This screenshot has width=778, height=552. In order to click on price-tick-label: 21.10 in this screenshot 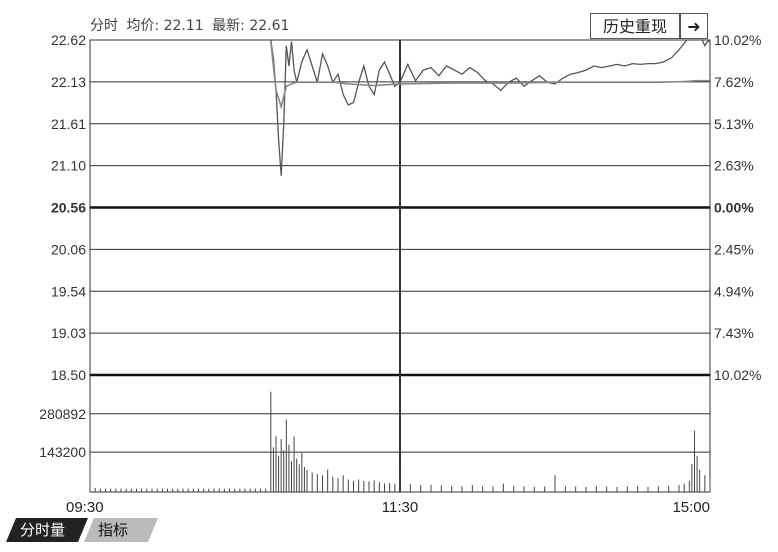, I will do `click(68, 166)`.